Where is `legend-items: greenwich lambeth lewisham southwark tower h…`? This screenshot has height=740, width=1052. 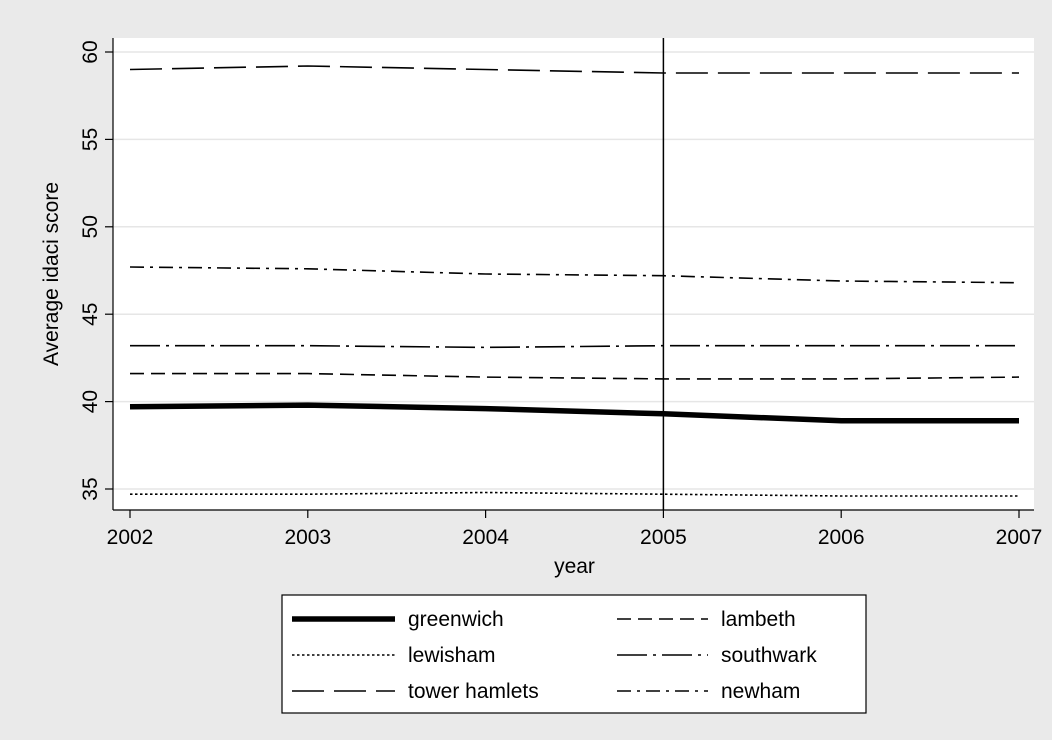
legend-items: greenwich lambeth lewisham southwark tower h… is located at coordinates (554, 655).